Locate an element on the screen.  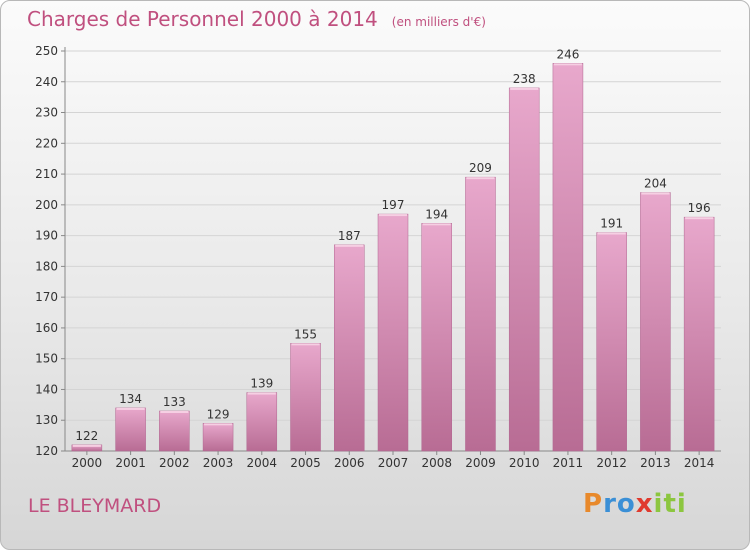
x-tick-label: 2012 is located at coordinates (611, 463).